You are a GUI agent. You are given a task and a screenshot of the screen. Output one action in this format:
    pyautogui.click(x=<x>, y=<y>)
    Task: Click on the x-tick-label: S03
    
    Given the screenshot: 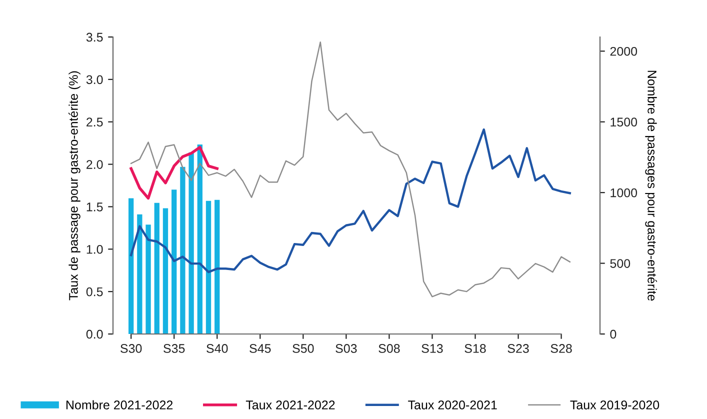 What is the action you would take?
    pyautogui.click(x=346, y=348)
    